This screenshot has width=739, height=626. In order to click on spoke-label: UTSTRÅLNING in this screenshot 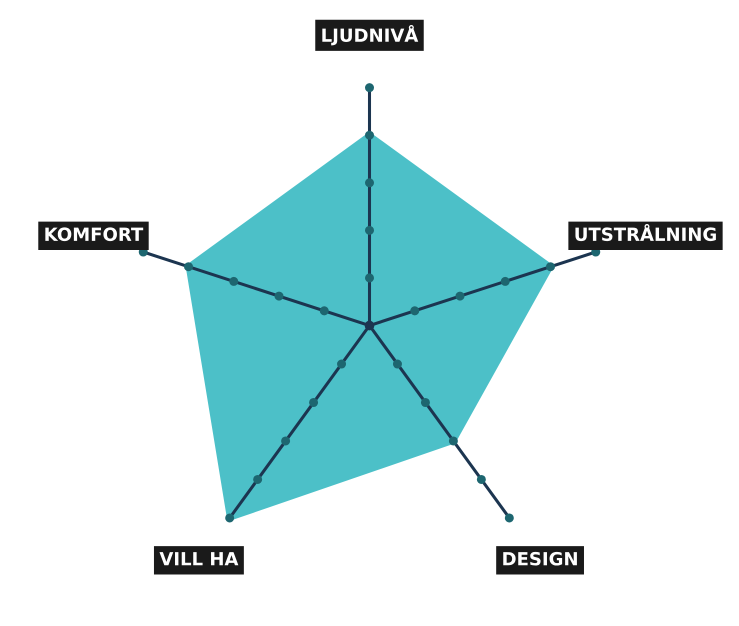, I will do `click(645, 233)`.